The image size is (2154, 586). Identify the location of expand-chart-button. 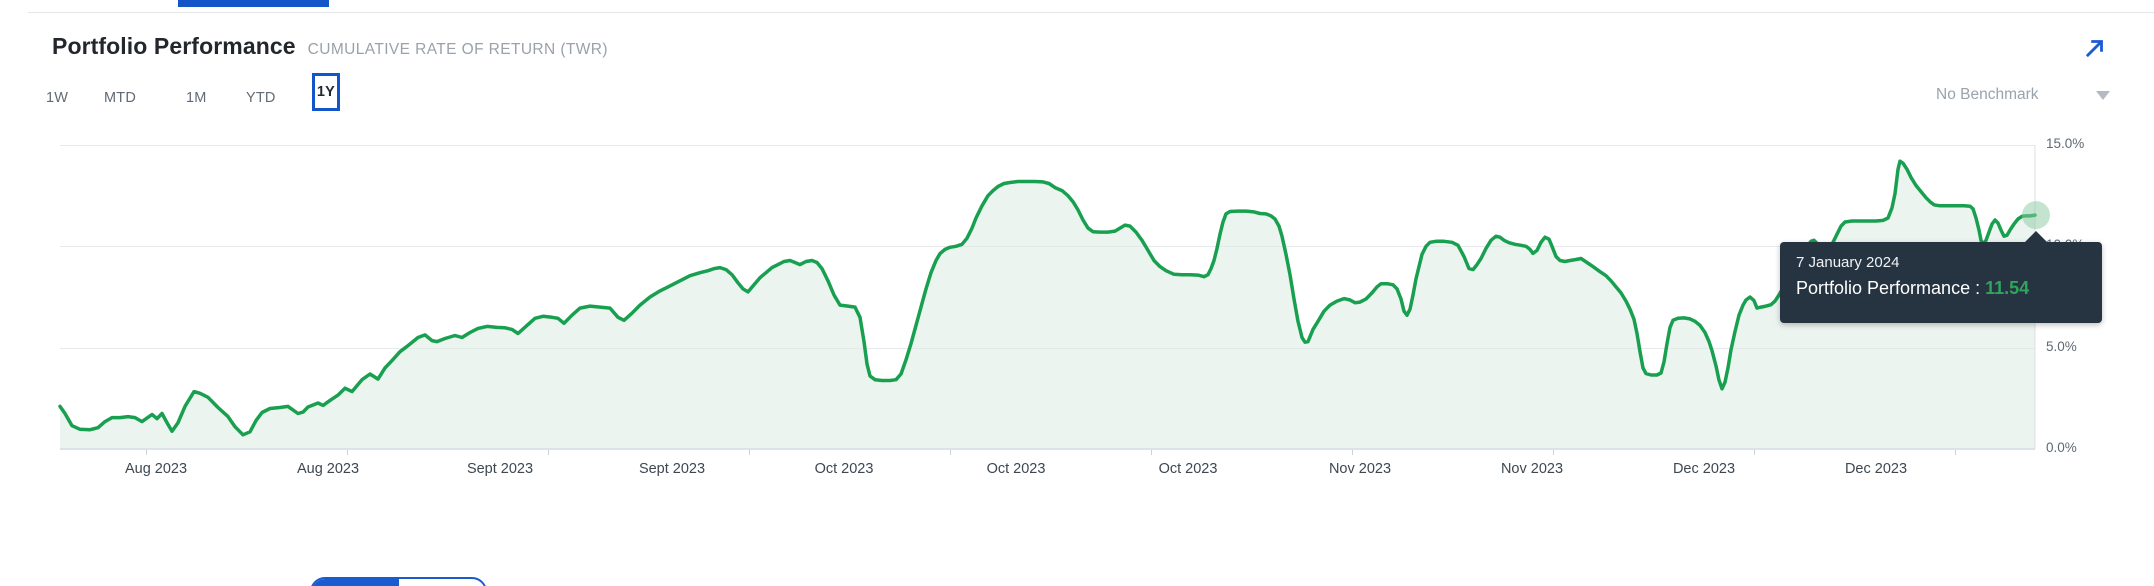
(2095, 49).